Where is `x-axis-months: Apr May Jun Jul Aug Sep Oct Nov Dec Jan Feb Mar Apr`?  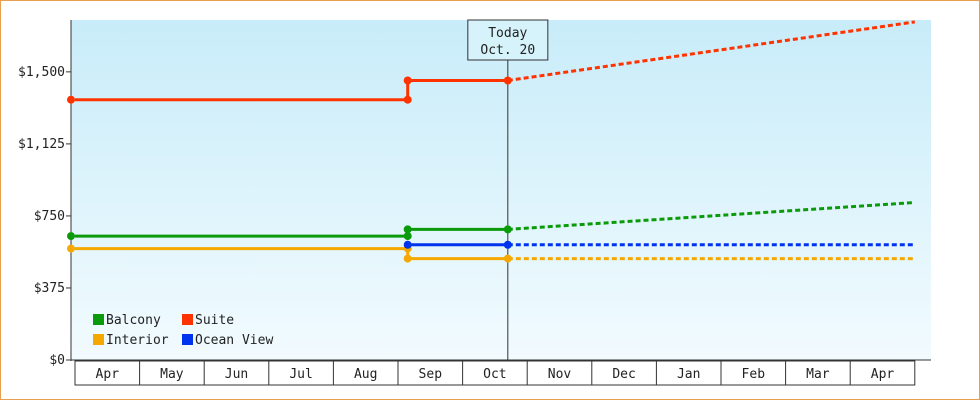
x-axis-months: Apr May Jun Jul Aug Sep Oct Nov Dec Jan Feb Mar Apr is located at coordinates (495, 373).